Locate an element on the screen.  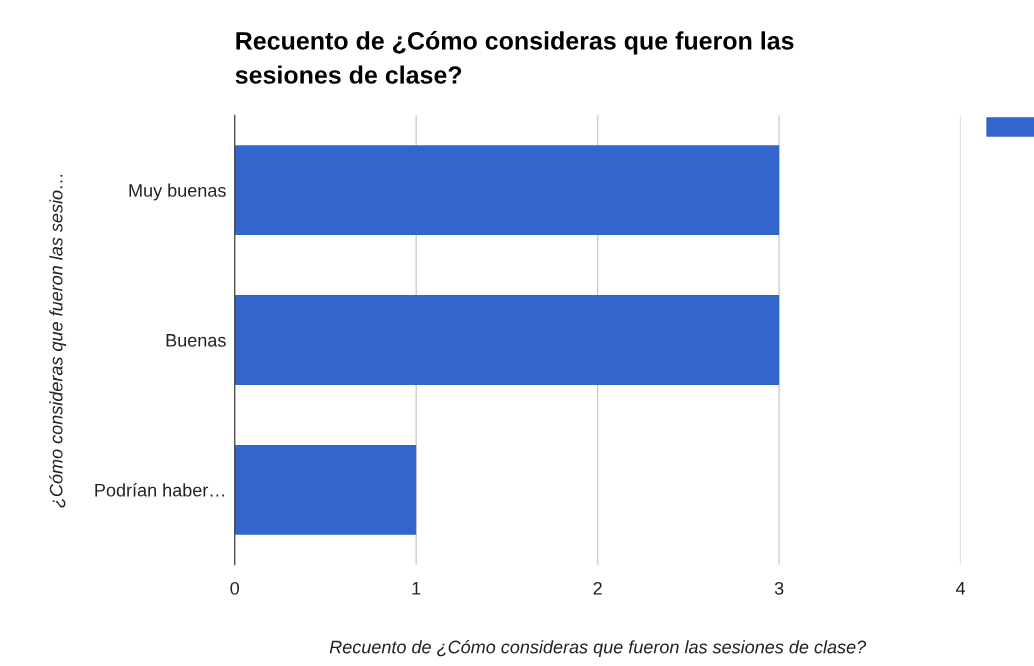
x-axis-title: Recuento de ¿Cómo consideras que fueron las sesiones de clase? is located at coordinates (598, 648).